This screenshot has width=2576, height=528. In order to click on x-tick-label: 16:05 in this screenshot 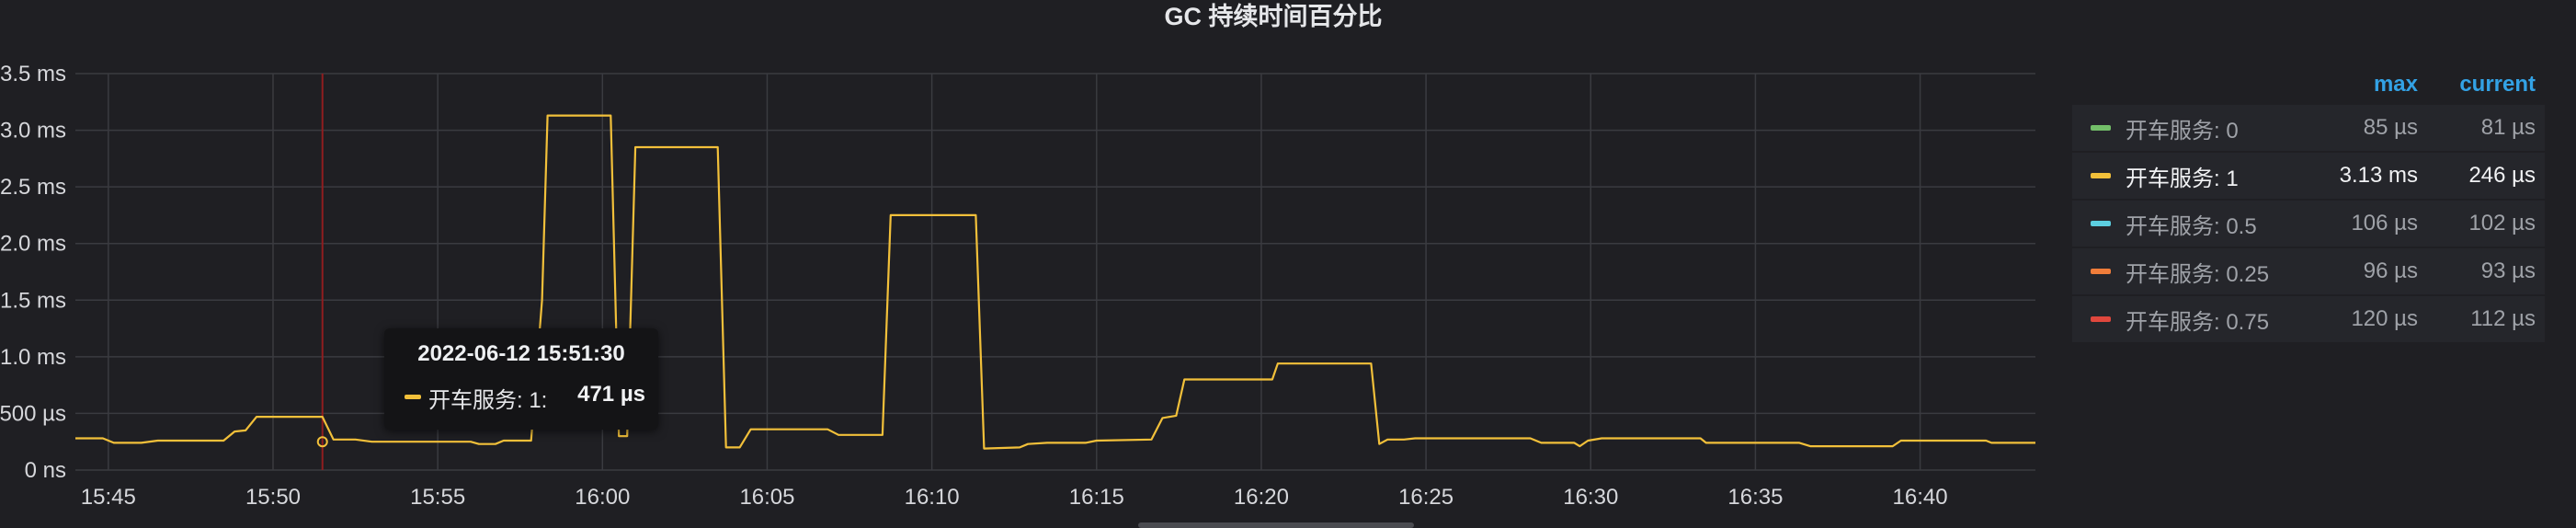, I will do `click(766, 497)`.